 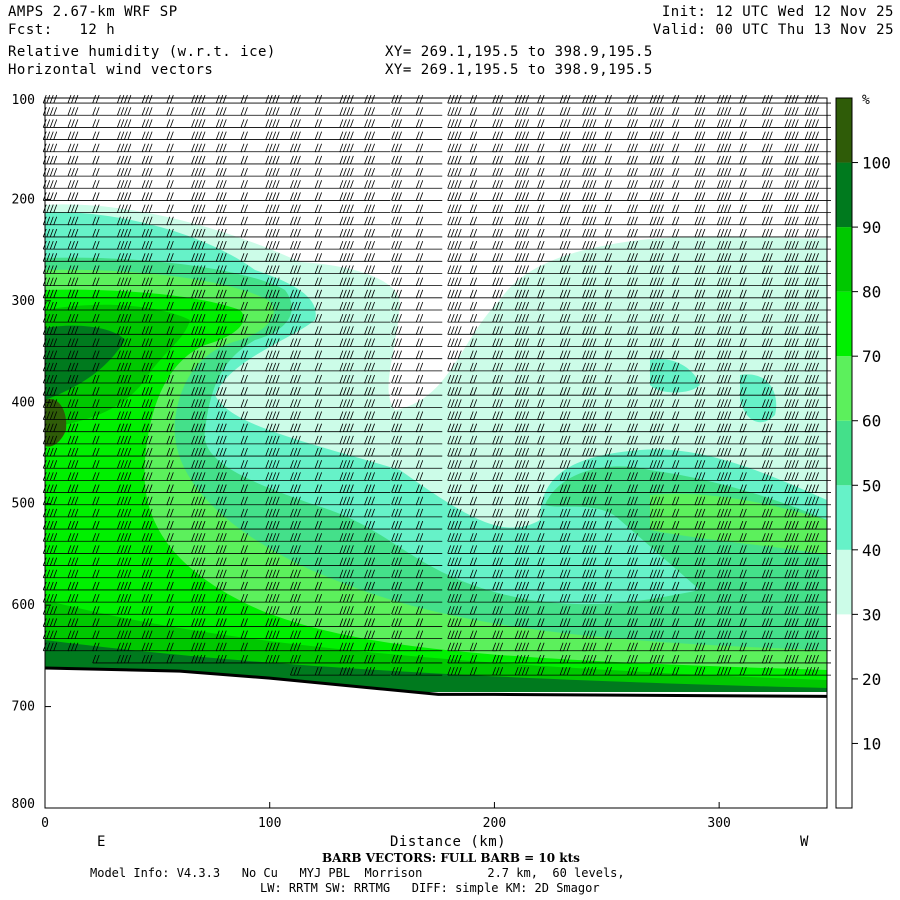 I want to click on colorbar-band, so click(x=844, y=711).